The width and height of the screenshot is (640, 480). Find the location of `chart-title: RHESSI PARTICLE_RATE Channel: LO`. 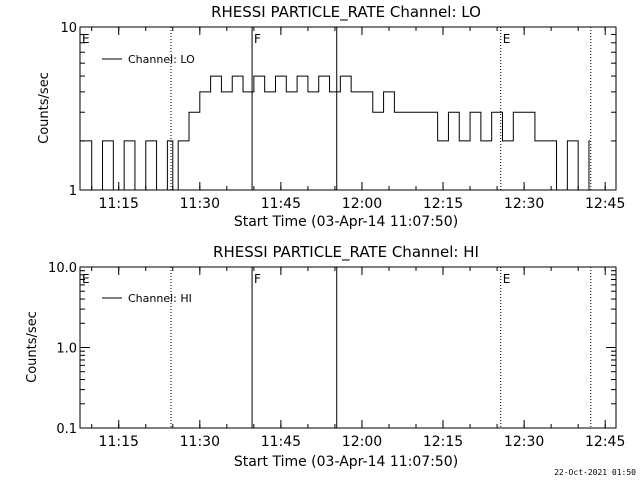

chart-title: RHESSI PARTICLE_RATE Channel: LO is located at coordinates (346, 12).